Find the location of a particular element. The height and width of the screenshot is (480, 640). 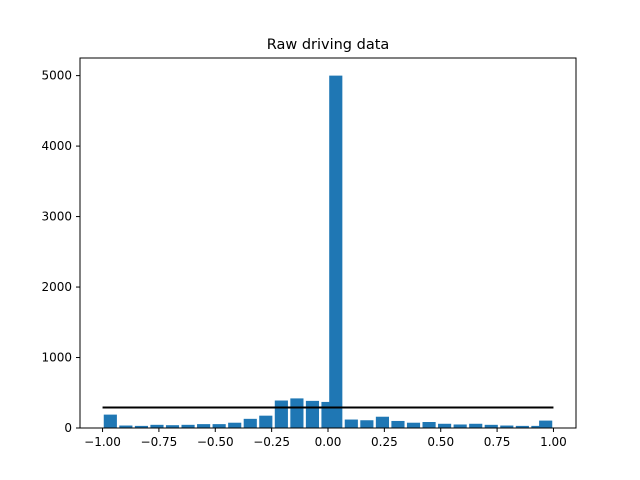

chart-title: Raw driving data is located at coordinates (328, 45).